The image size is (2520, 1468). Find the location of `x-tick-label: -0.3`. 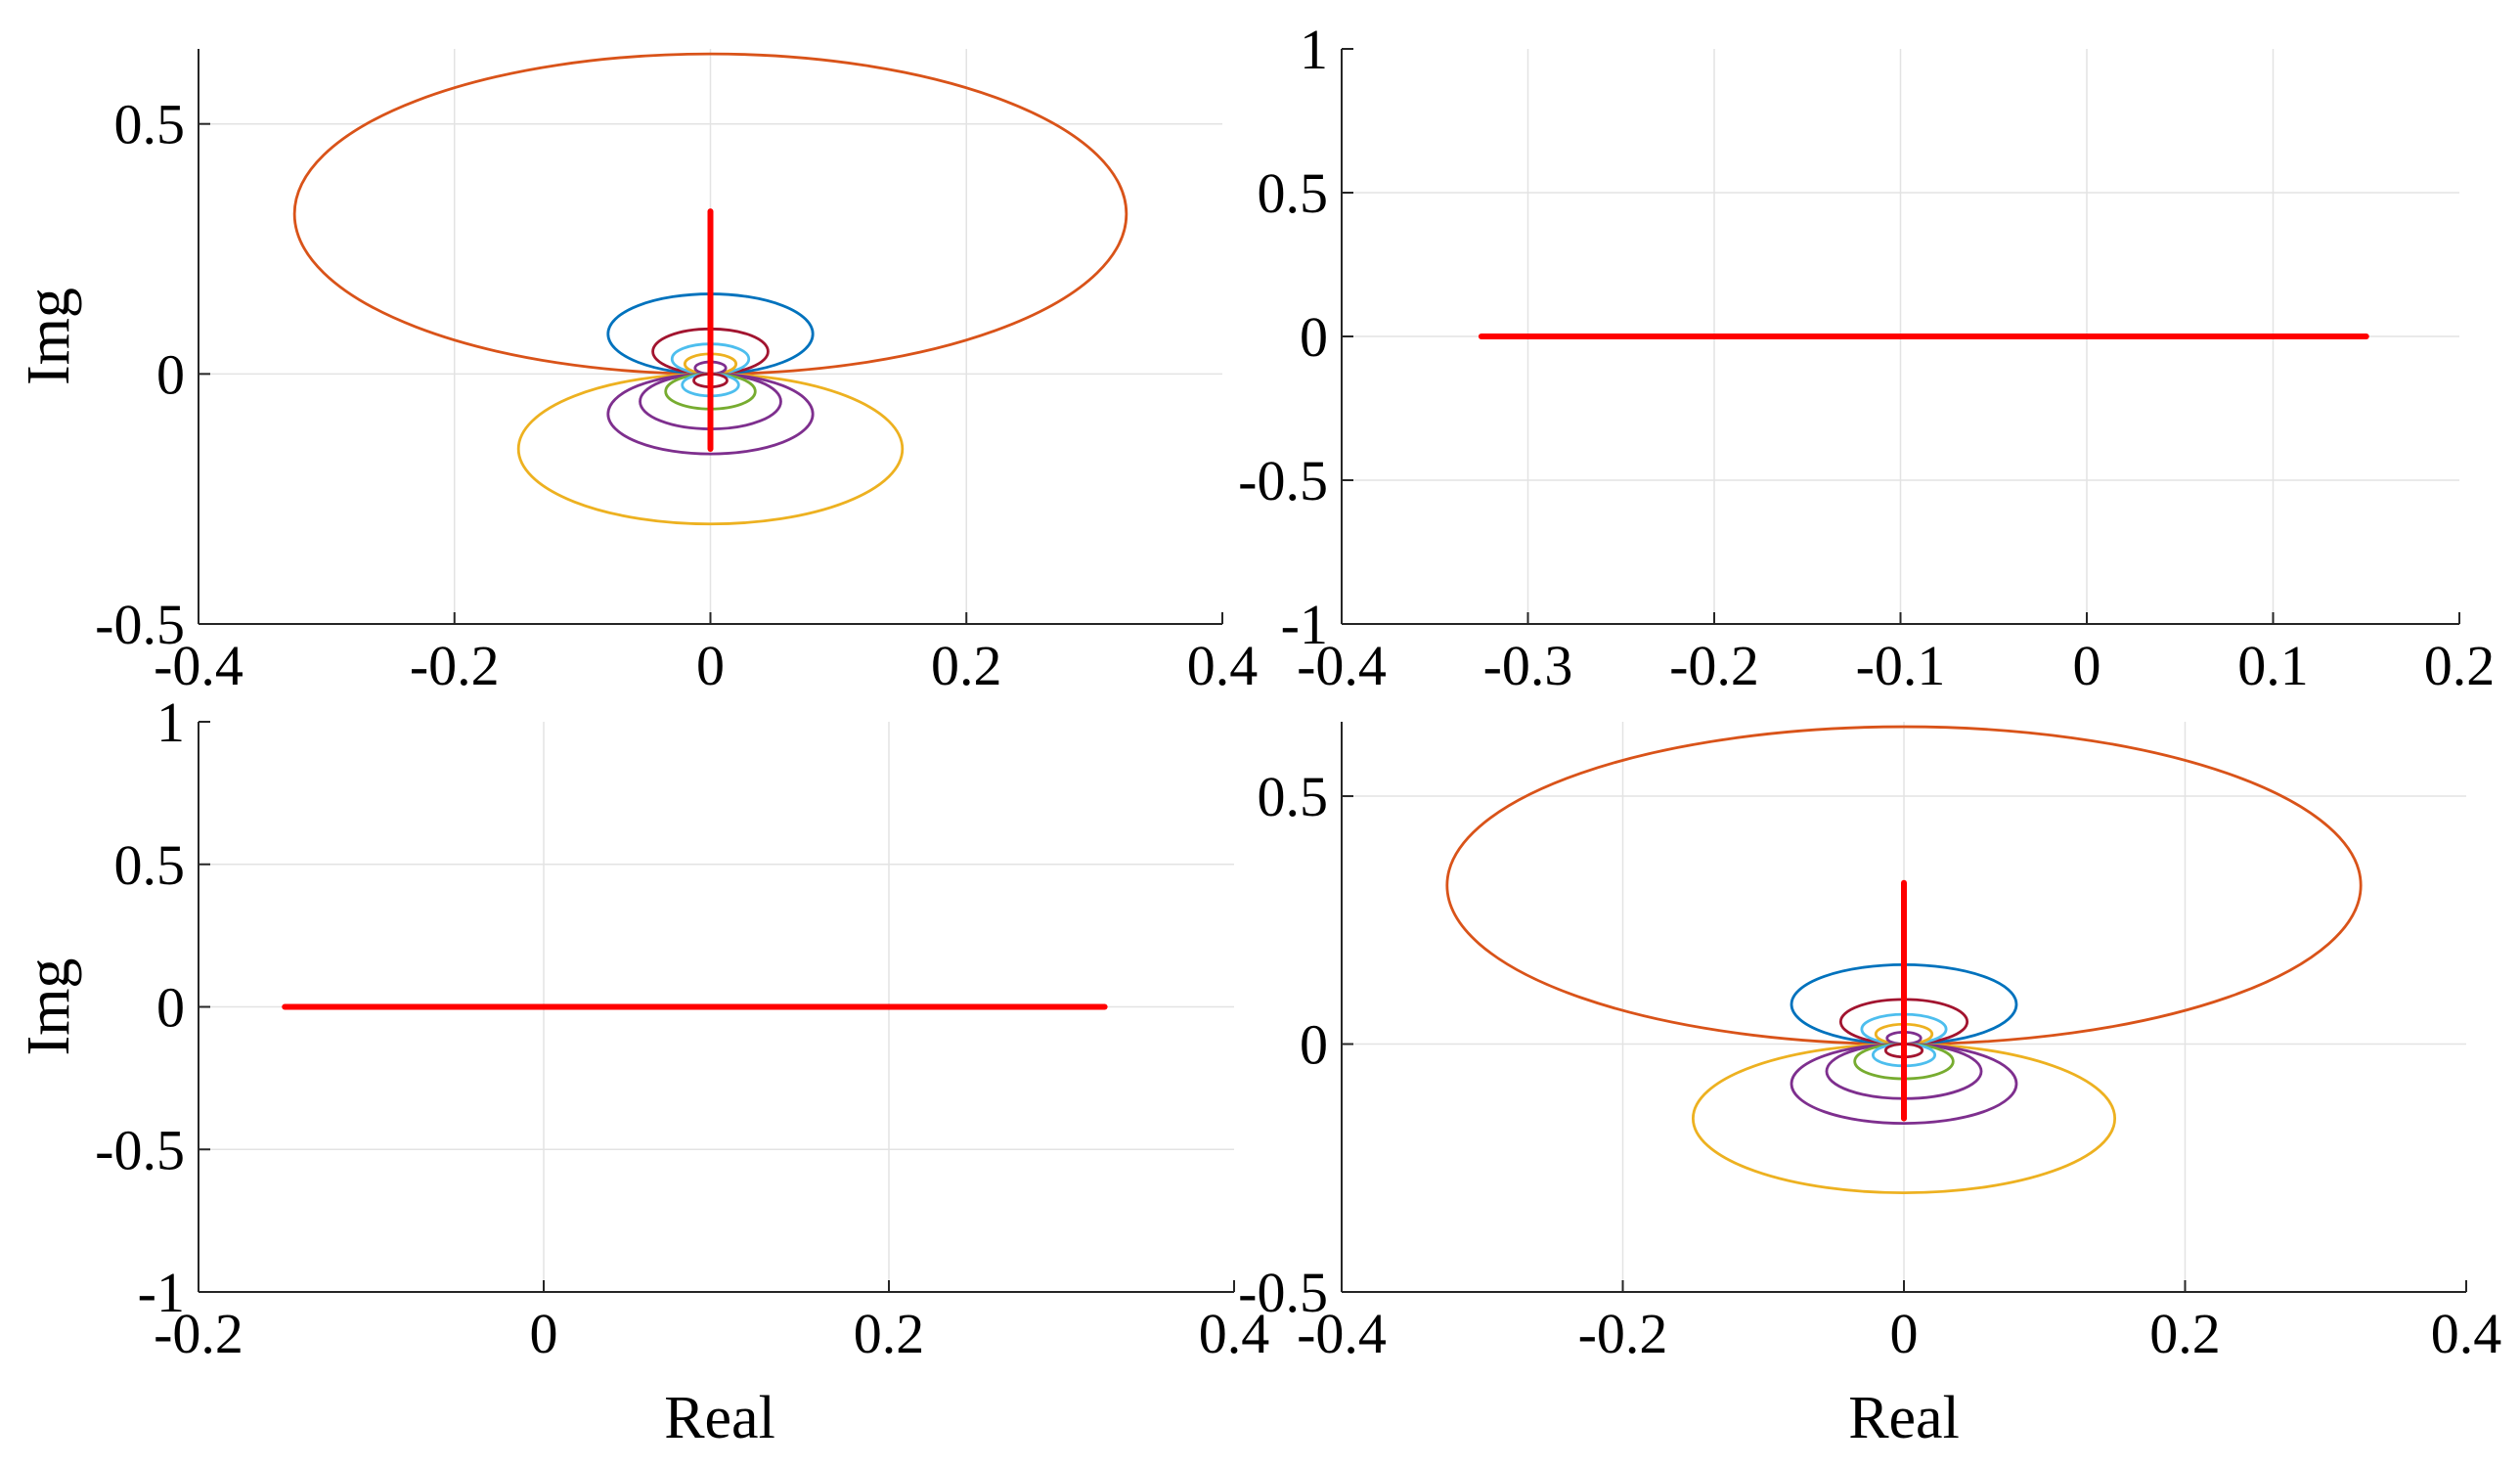

x-tick-label: -0.3 is located at coordinates (1528, 665).